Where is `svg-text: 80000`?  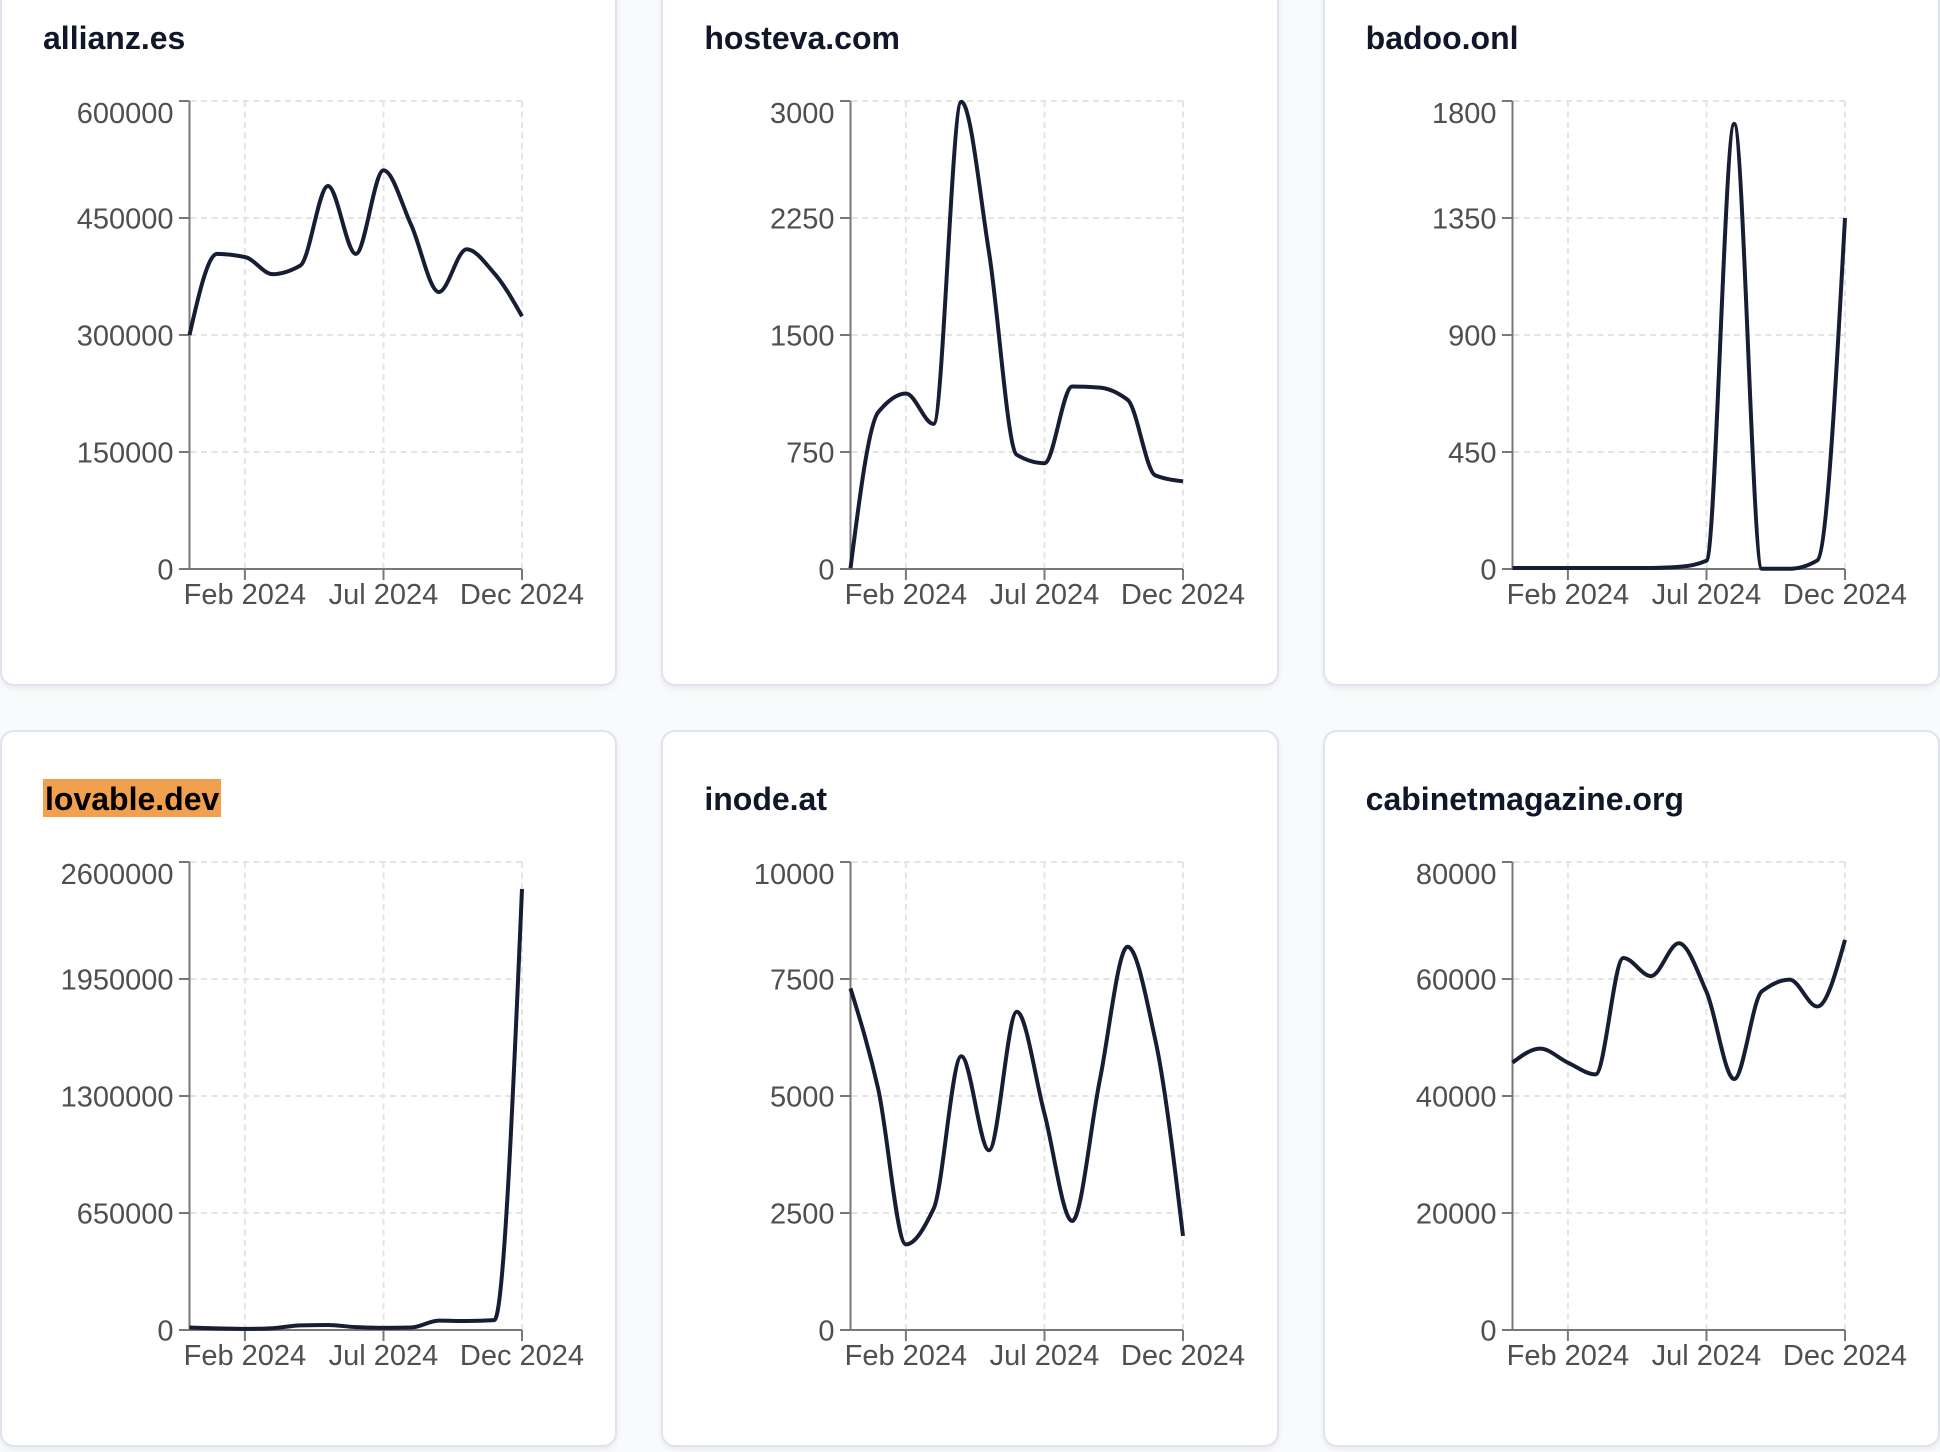 svg-text: 80000 is located at coordinates (1456, 875).